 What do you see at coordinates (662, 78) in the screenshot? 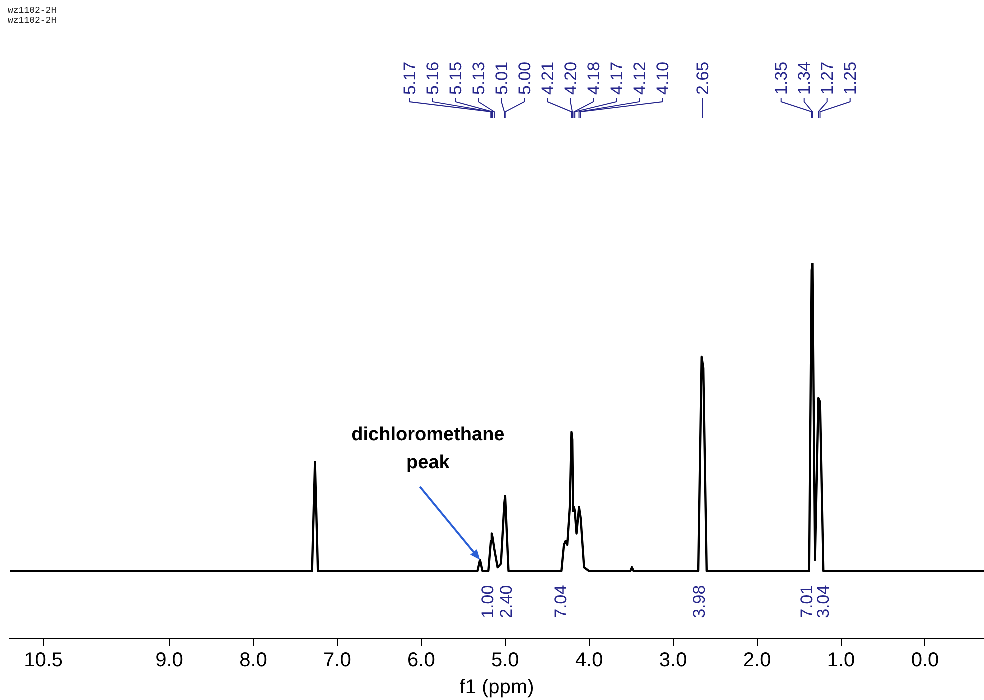
I see `annotation: 4.10` at bounding box center [662, 78].